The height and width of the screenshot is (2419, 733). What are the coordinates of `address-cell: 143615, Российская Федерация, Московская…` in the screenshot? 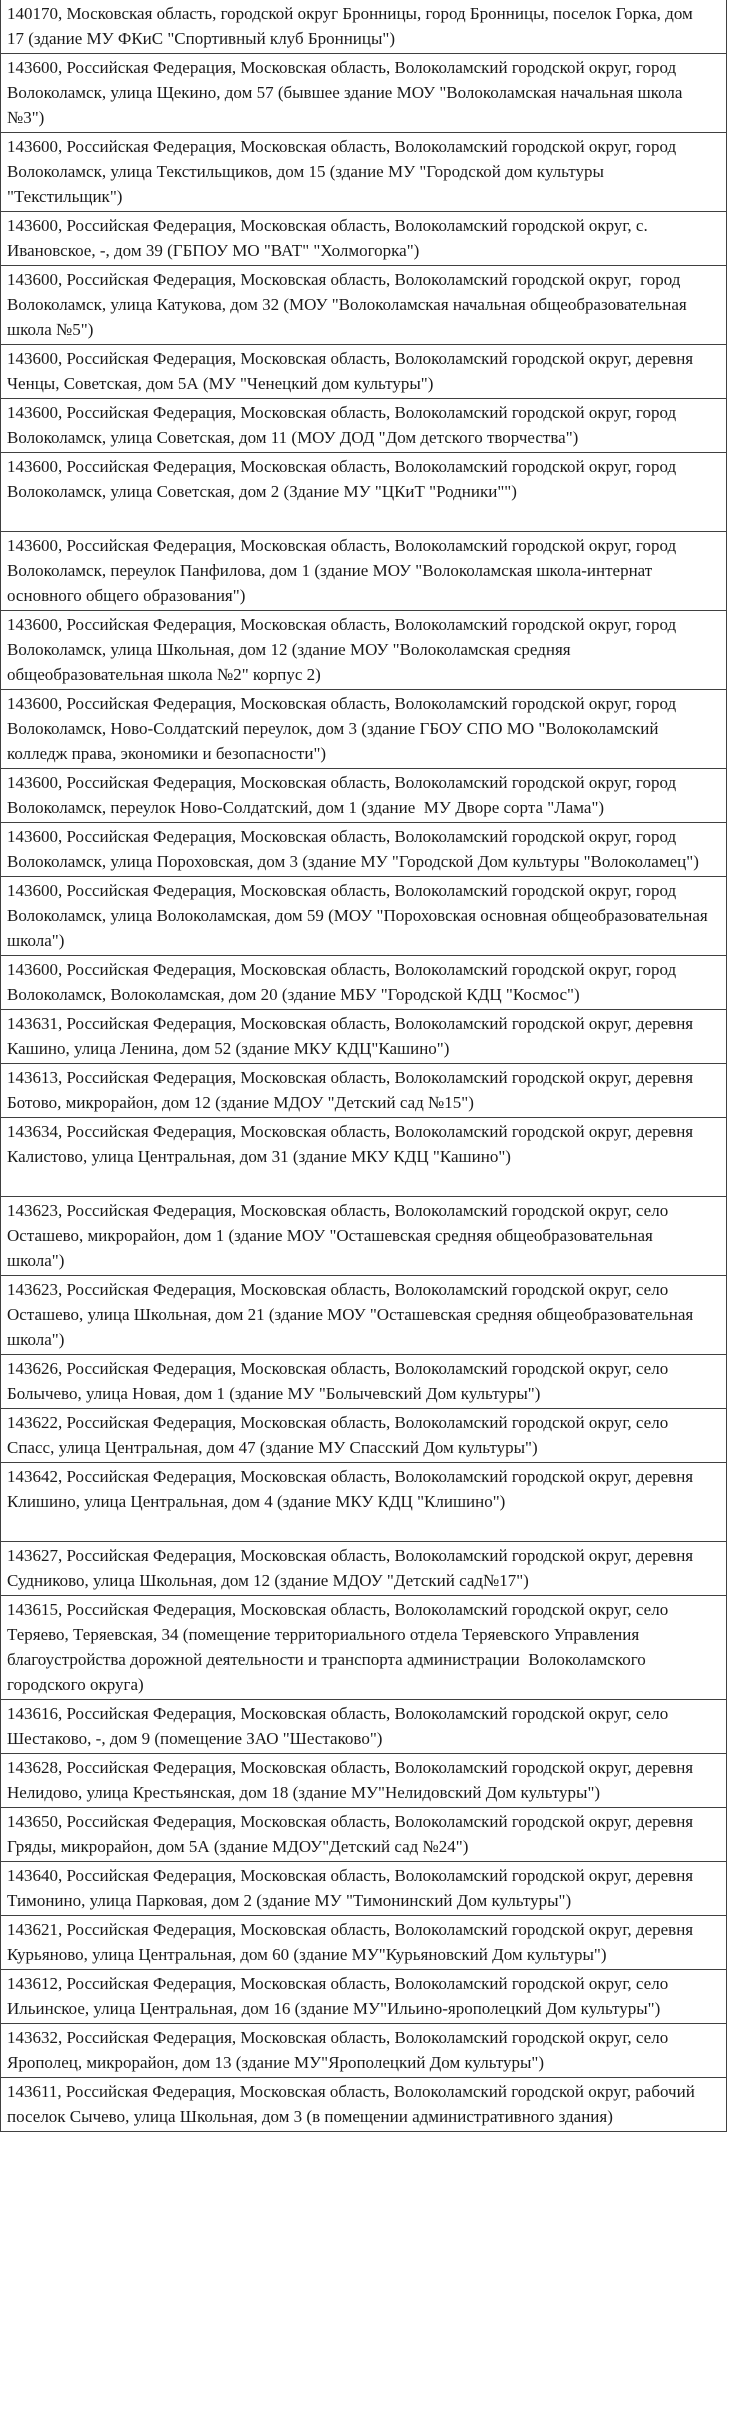 It's located at (363, 1647).